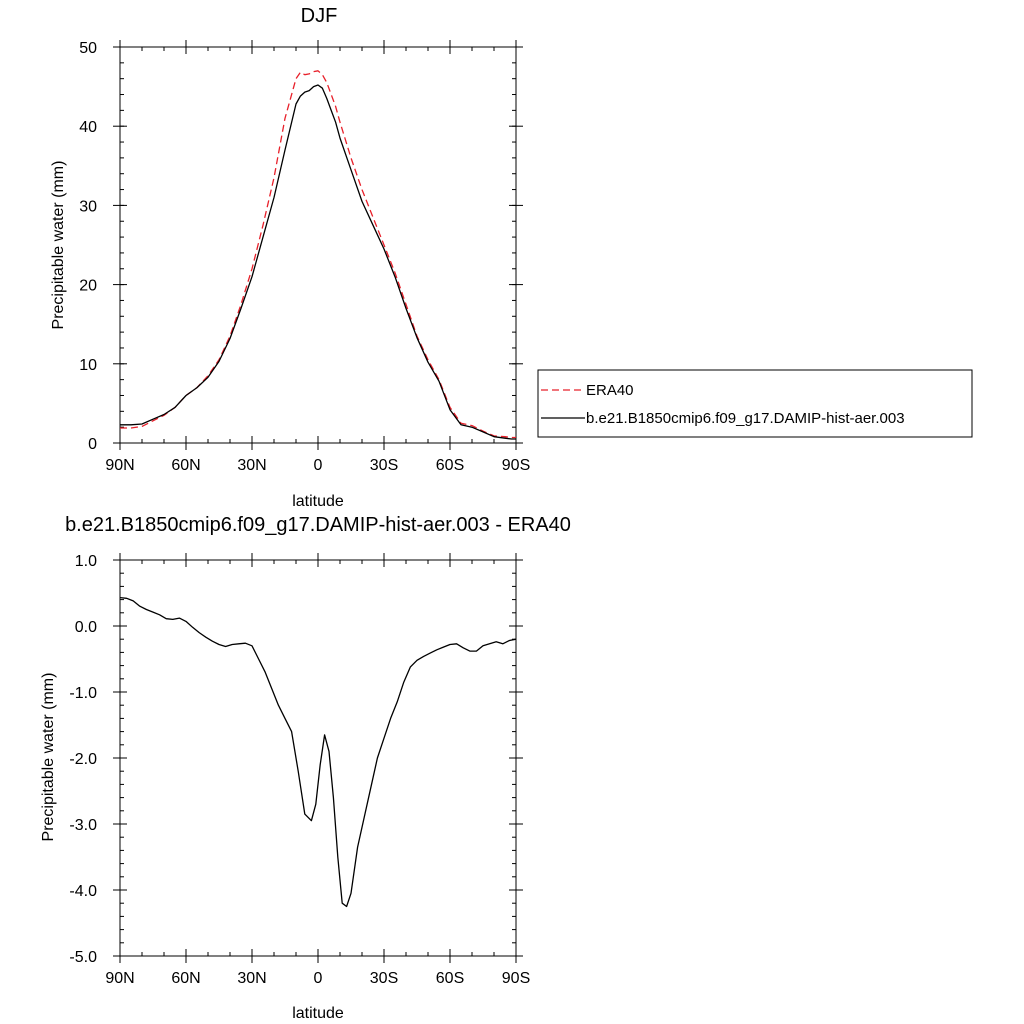  What do you see at coordinates (83, 759) in the screenshot?
I see `y-tick-label: -2.0` at bounding box center [83, 759].